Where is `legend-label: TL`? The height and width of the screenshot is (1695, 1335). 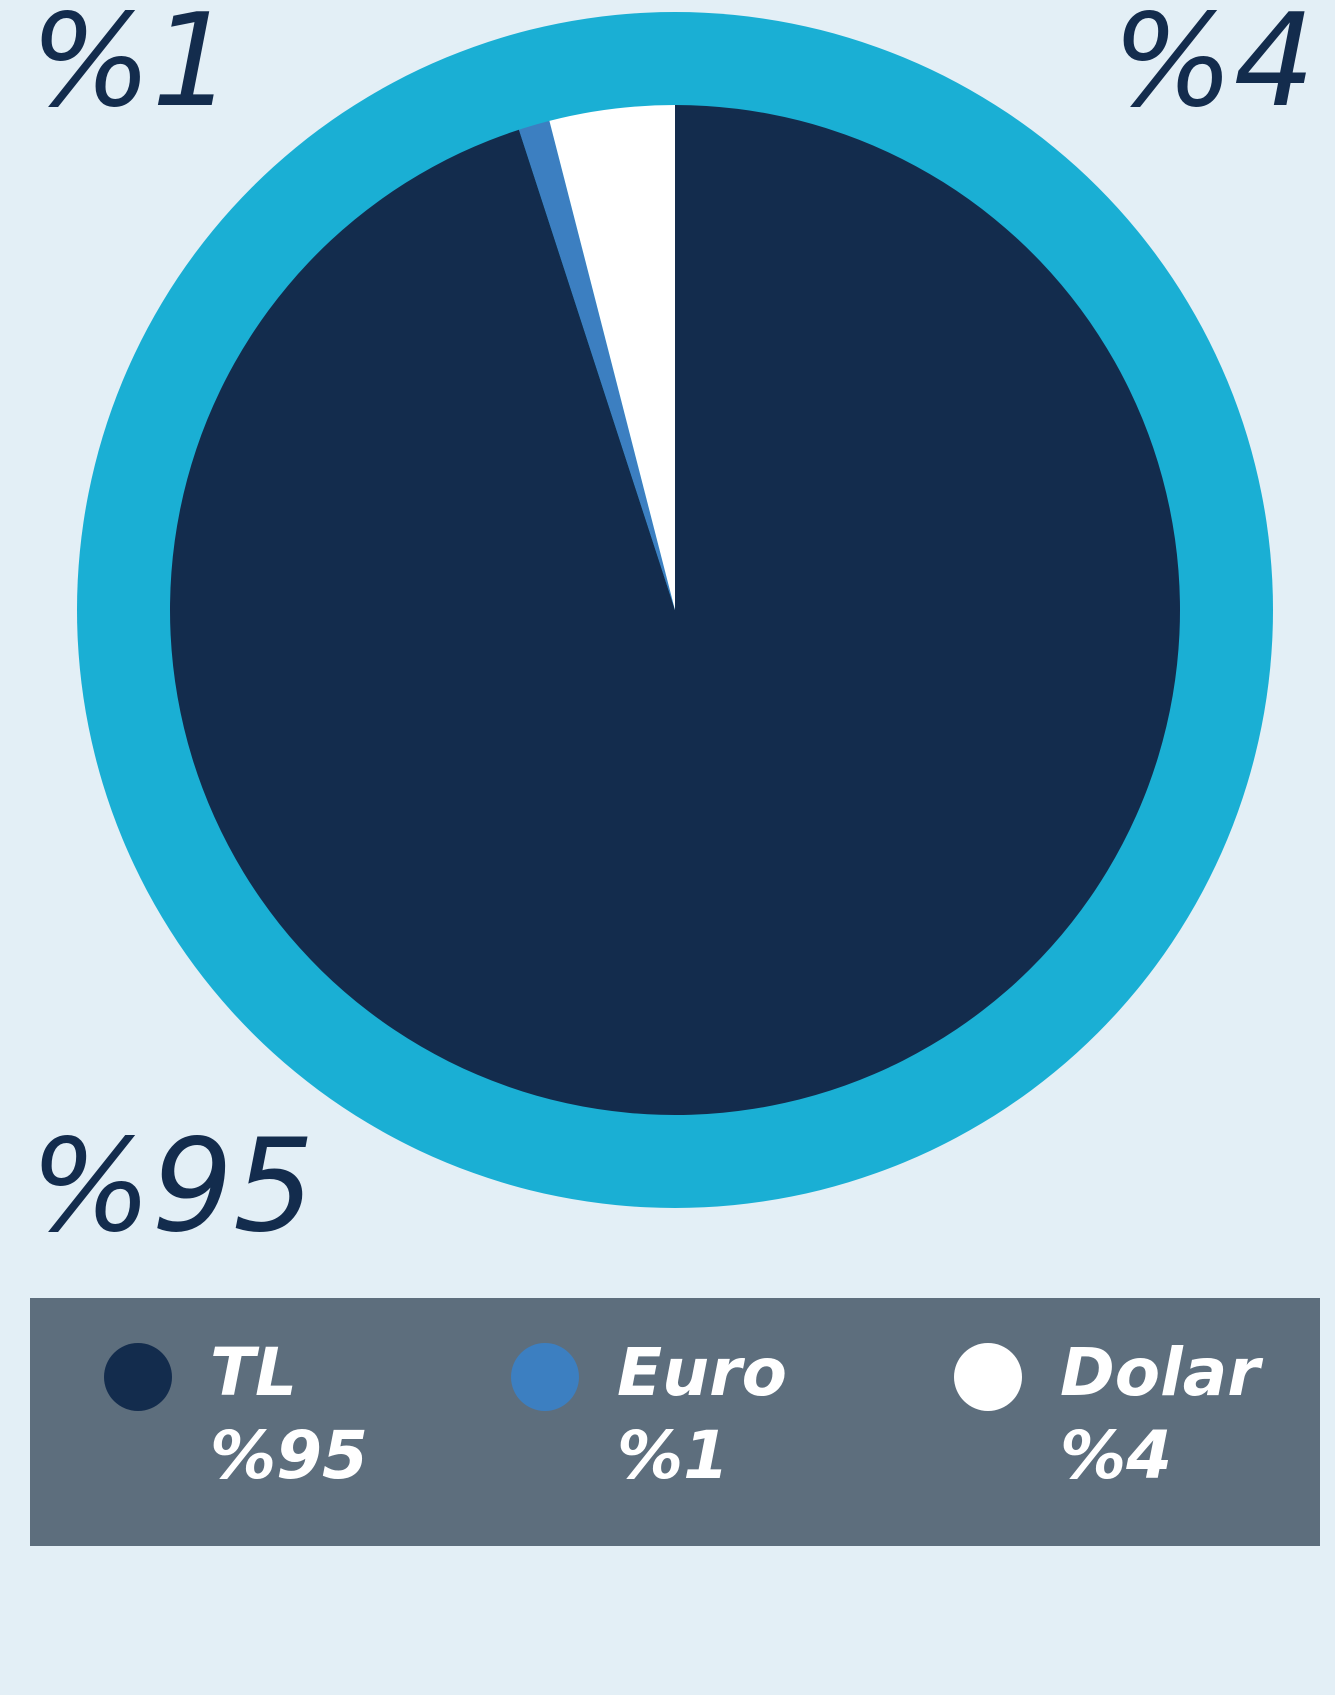 legend-label: TL is located at coordinates (253, 1372).